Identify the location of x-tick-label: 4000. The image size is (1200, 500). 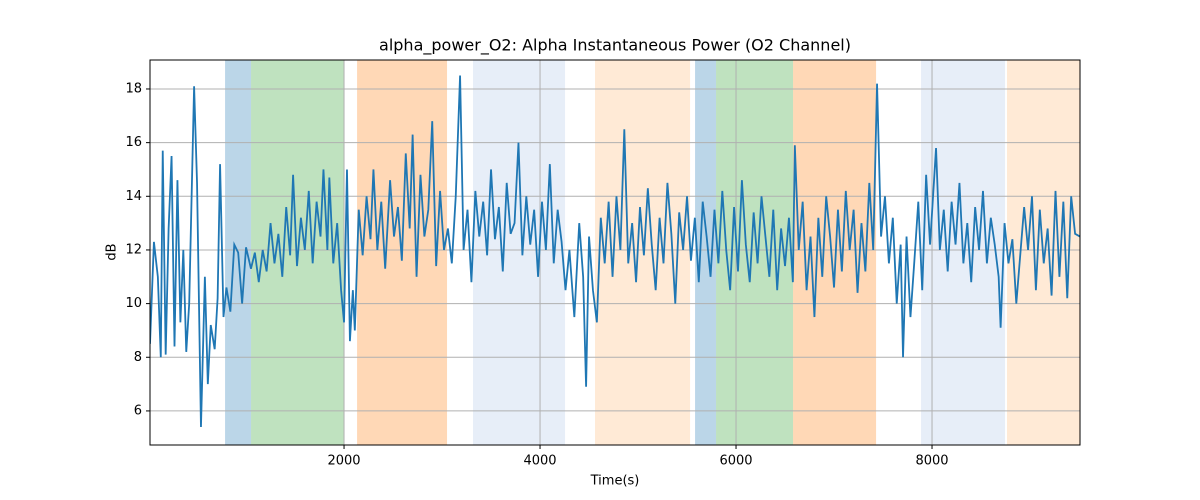
(539, 461).